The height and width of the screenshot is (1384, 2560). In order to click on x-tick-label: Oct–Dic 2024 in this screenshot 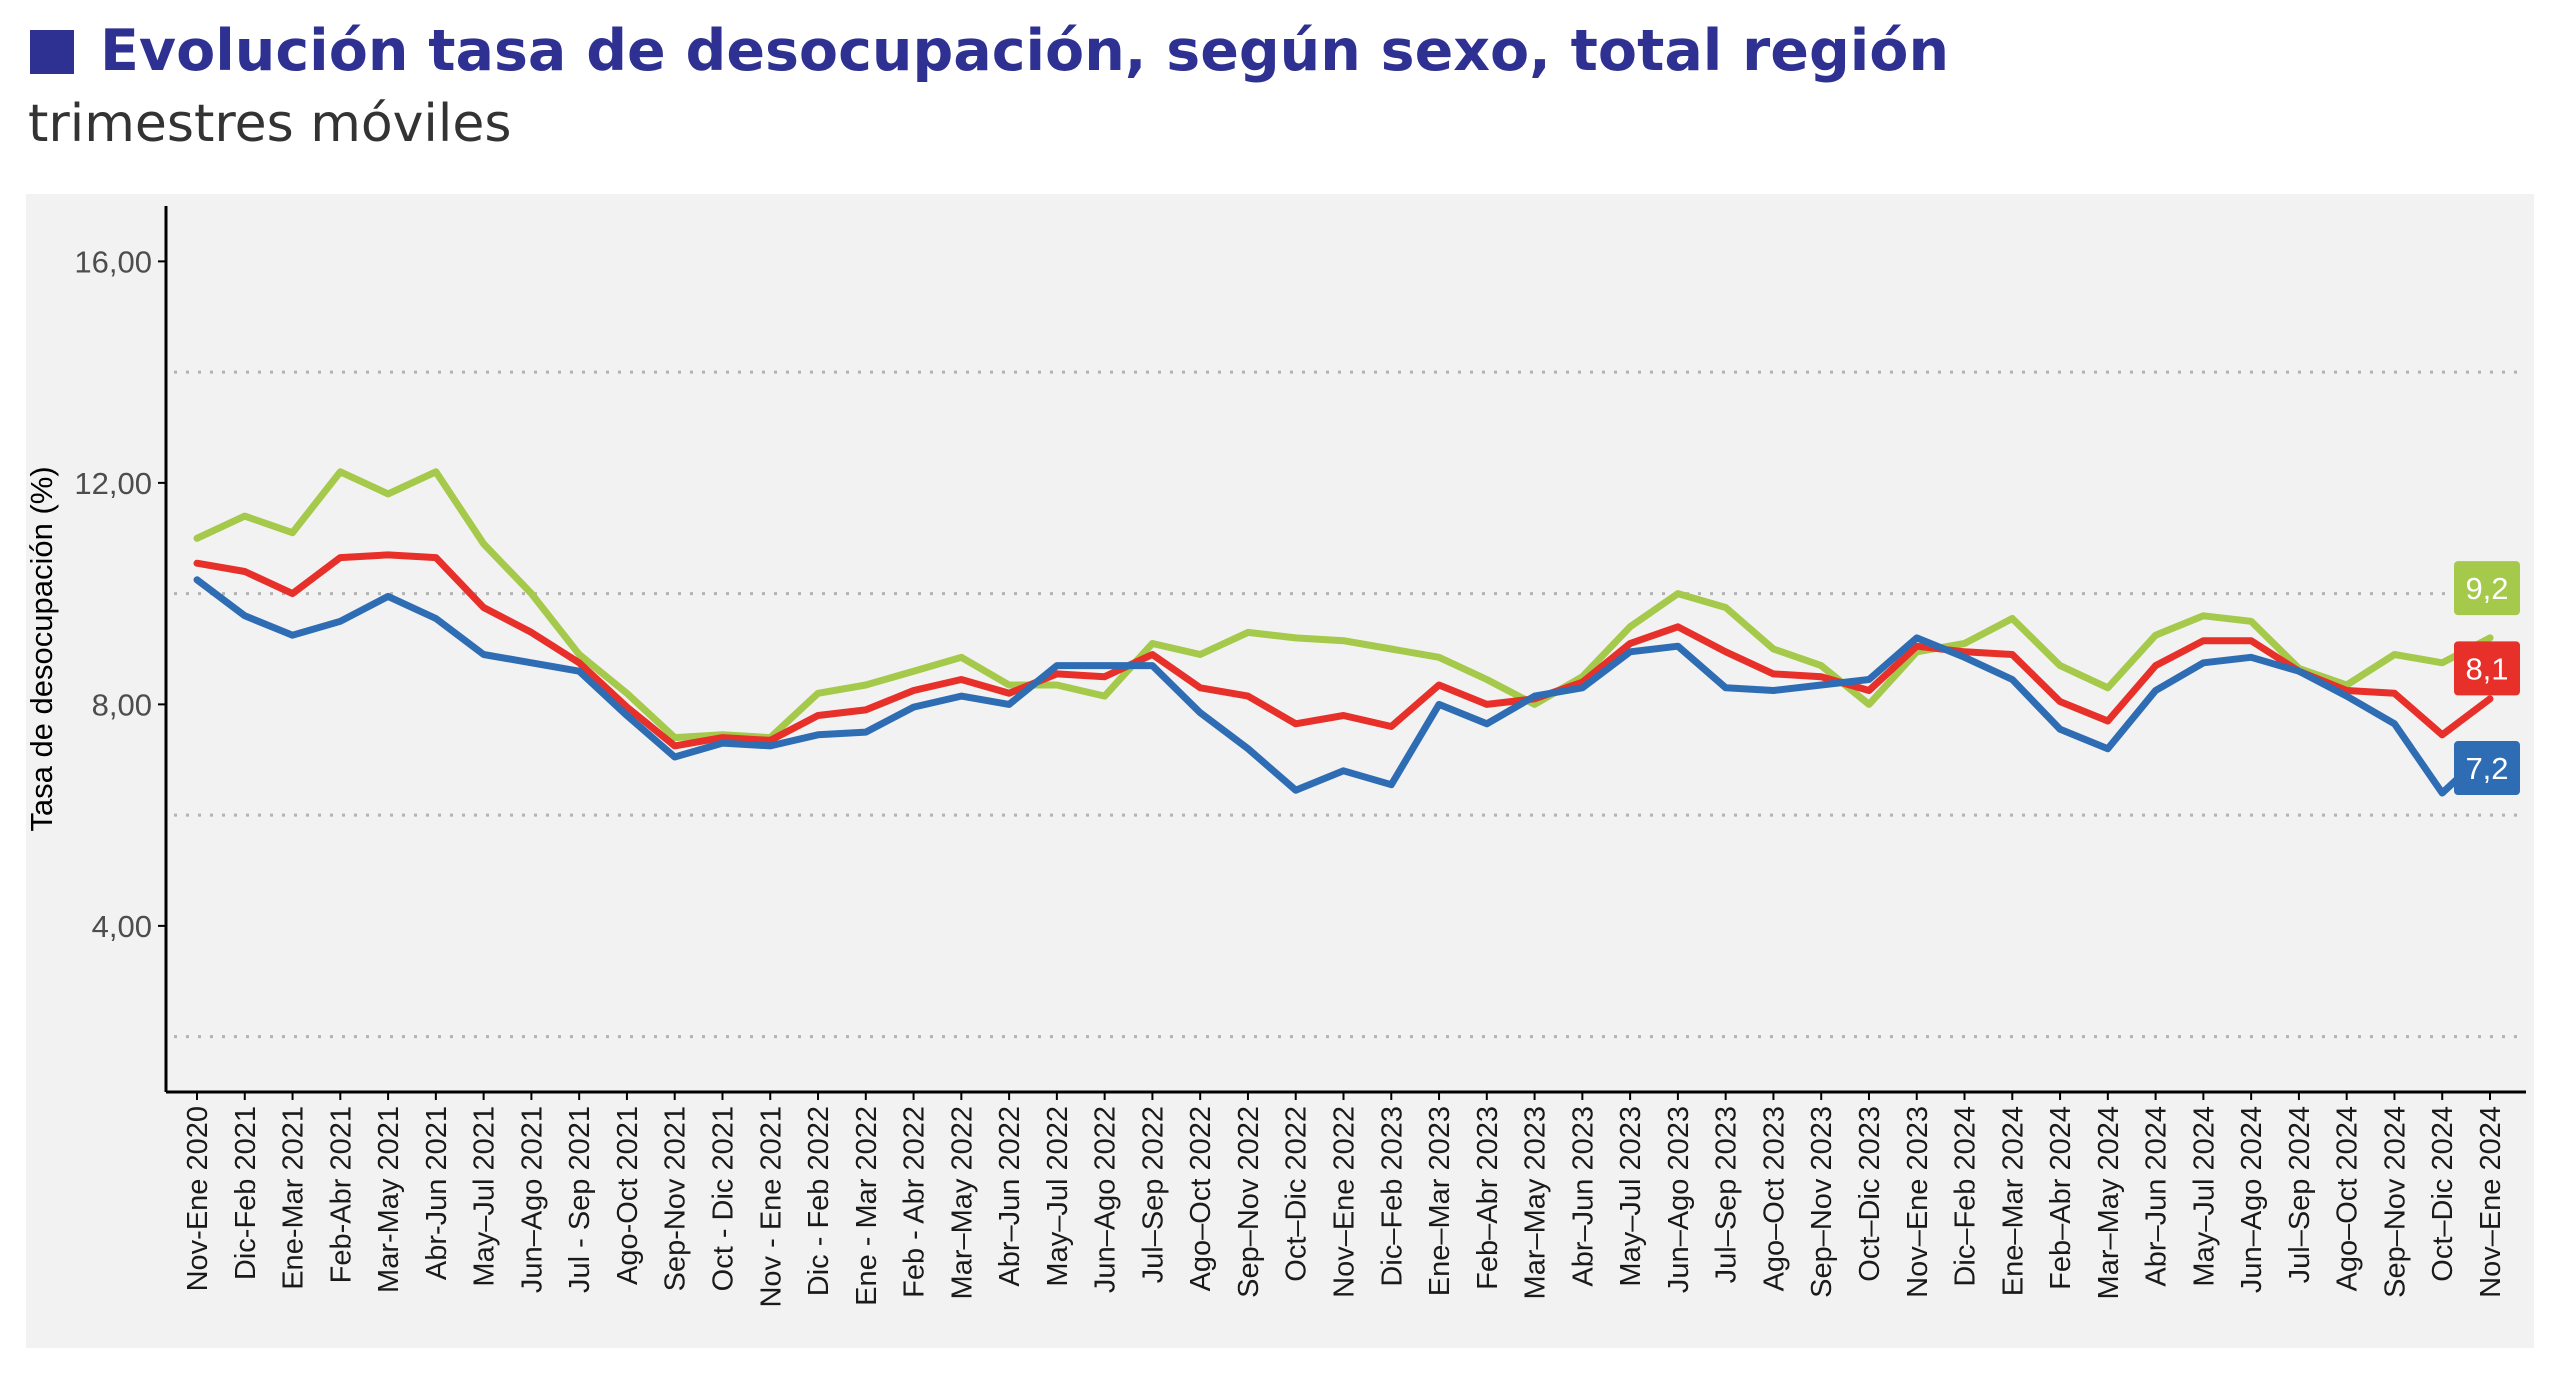, I will do `click(2443, 1194)`.